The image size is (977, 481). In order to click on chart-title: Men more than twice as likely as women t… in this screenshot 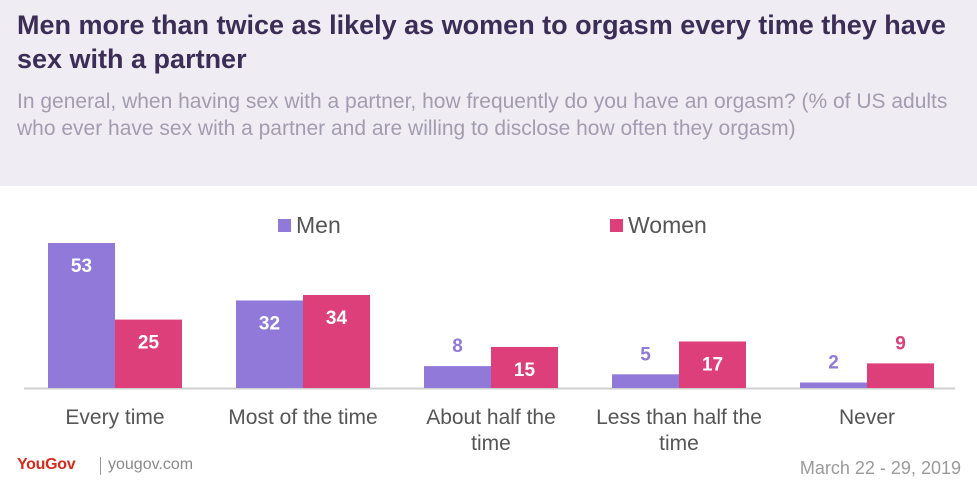, I will do `click(481, 42)`.